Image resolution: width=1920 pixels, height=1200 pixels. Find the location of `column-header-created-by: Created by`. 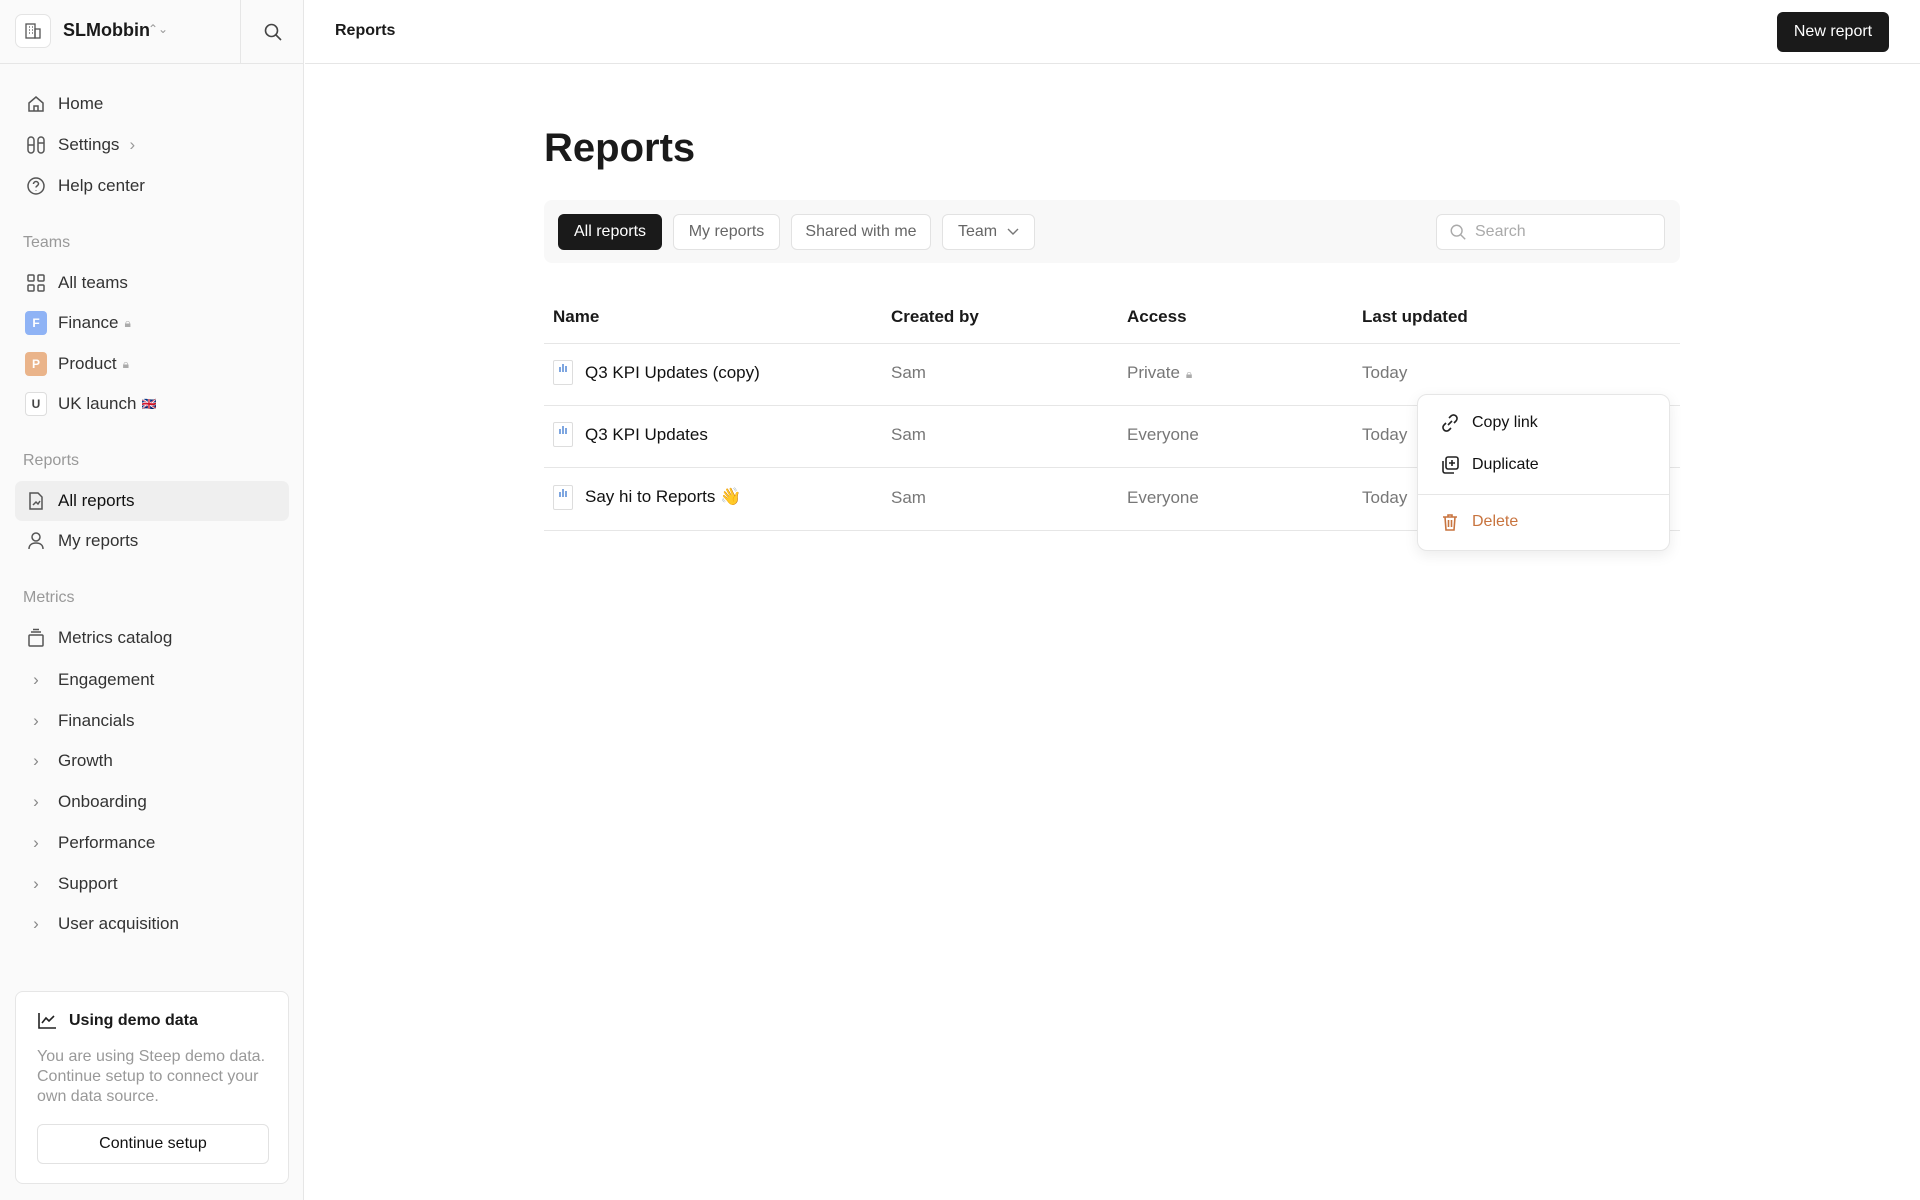

column-header-created-by: Created by is located at coordinates (935, 316).